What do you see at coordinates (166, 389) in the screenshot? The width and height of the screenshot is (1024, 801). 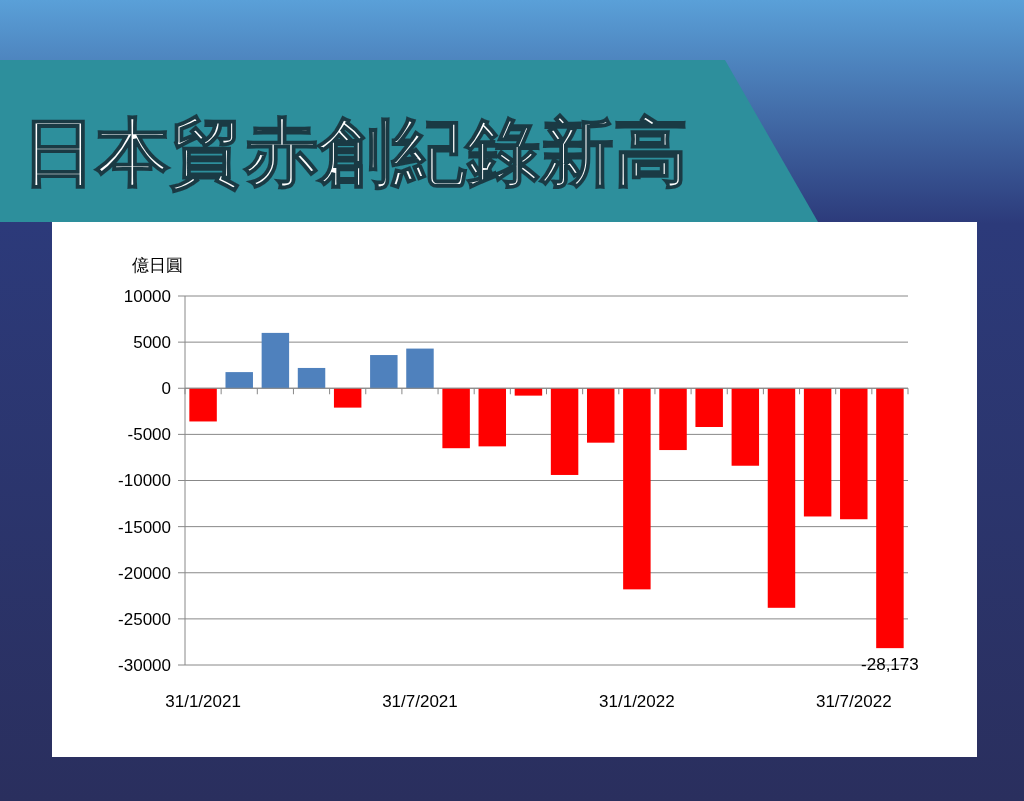 I see `y-tick-label: 0` at bounding box center [166, 389].